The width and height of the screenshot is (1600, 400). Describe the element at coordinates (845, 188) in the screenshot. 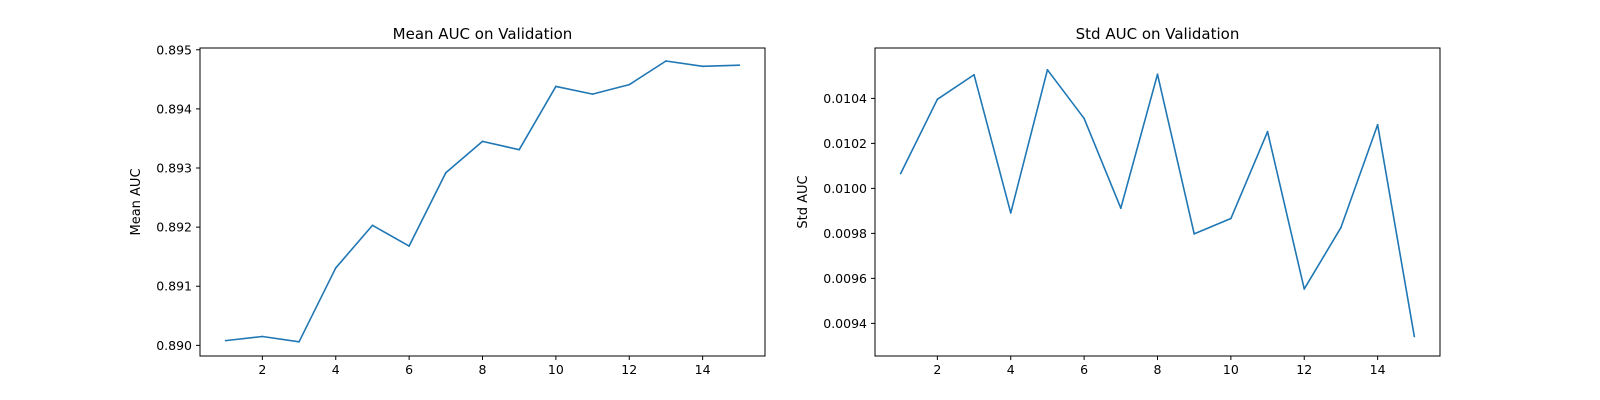

I see `y-tick-label: 0.0100` at that location.